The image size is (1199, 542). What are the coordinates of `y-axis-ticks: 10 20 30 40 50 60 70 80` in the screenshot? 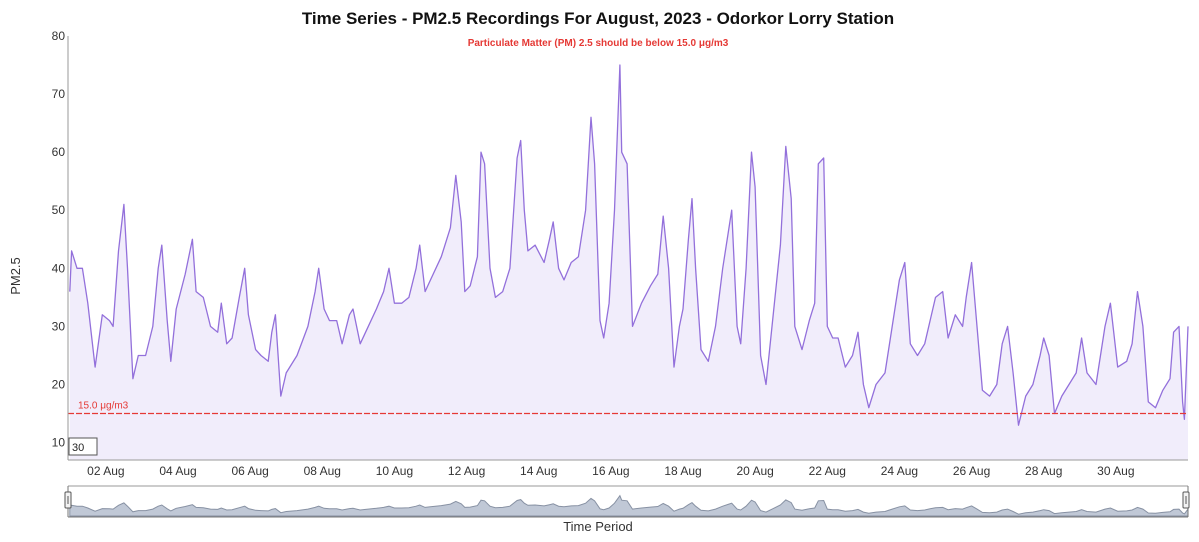 It's located at (59, 239).